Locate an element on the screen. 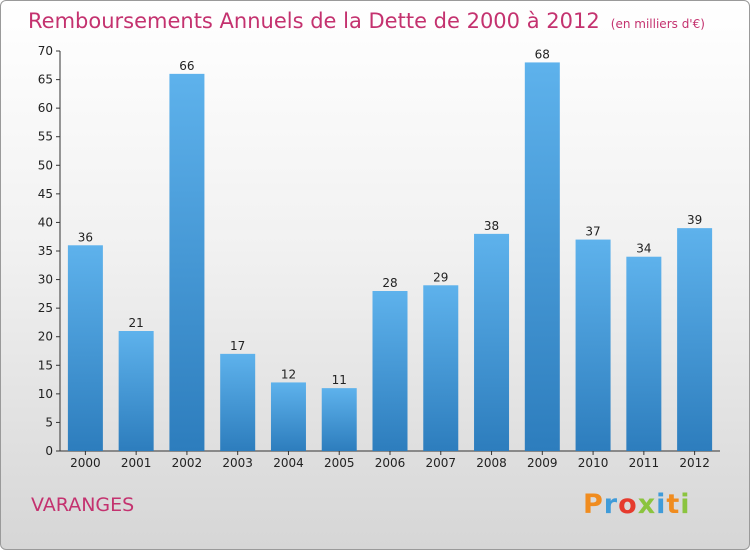 Image resolution: width=750 pixels, height=550 pixels. y-tick-label: 35 is located at coordinates (45, 251).